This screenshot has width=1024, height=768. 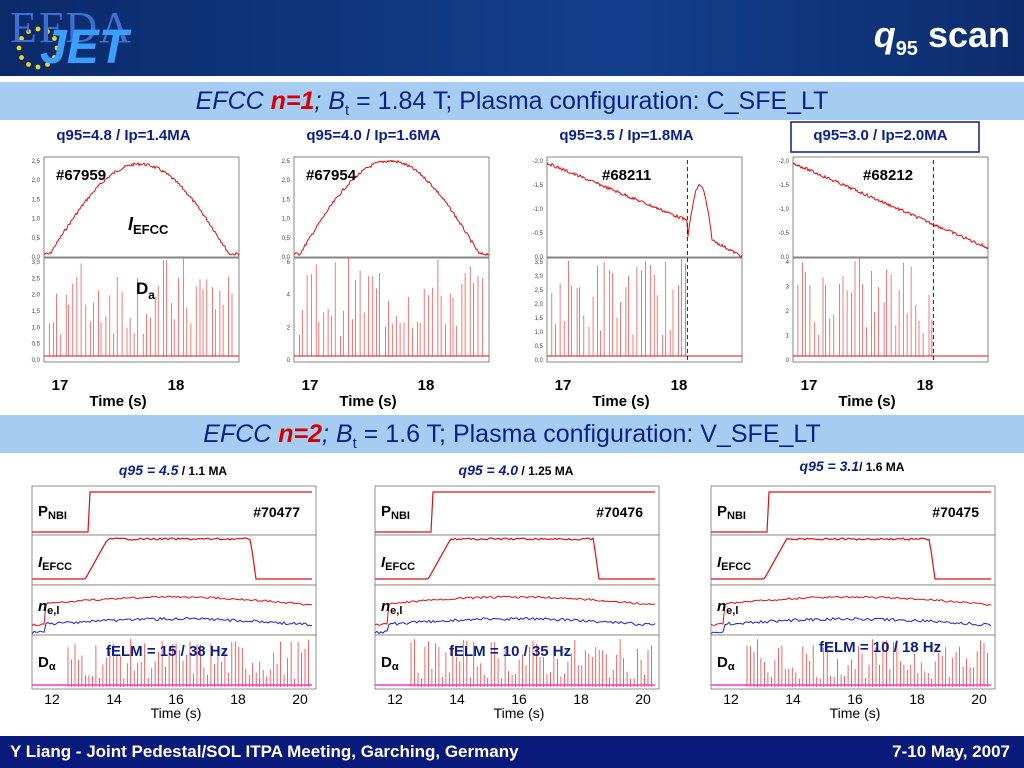 What do you see at coordinates (516, 470) in the screenshot?
I see `q-label: q95 = 4.0 / 1.25 MA` at bounding box center [516, 470].